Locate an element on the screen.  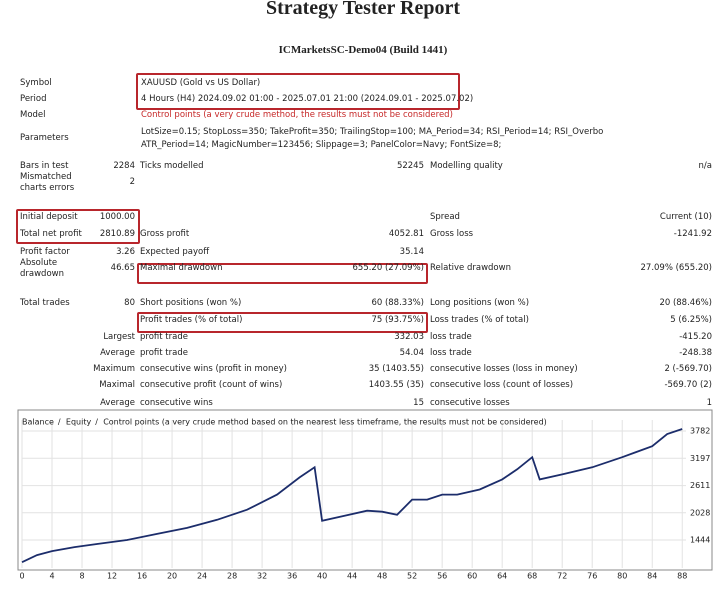
subtitle: ICMarketsSC-Demo04 (Build 1441) is located at coordinates (363, 50).